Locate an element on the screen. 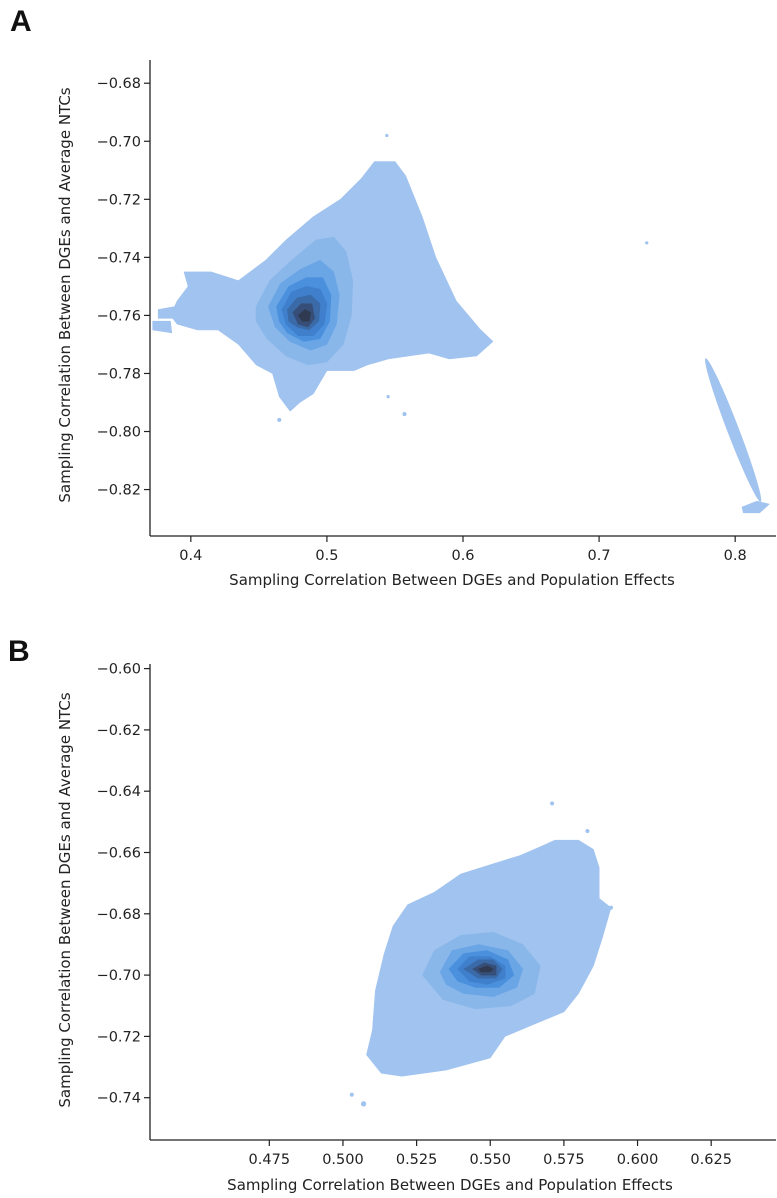  y-tick-label-a-2: −0.72 is located at coordinates (119, 200).